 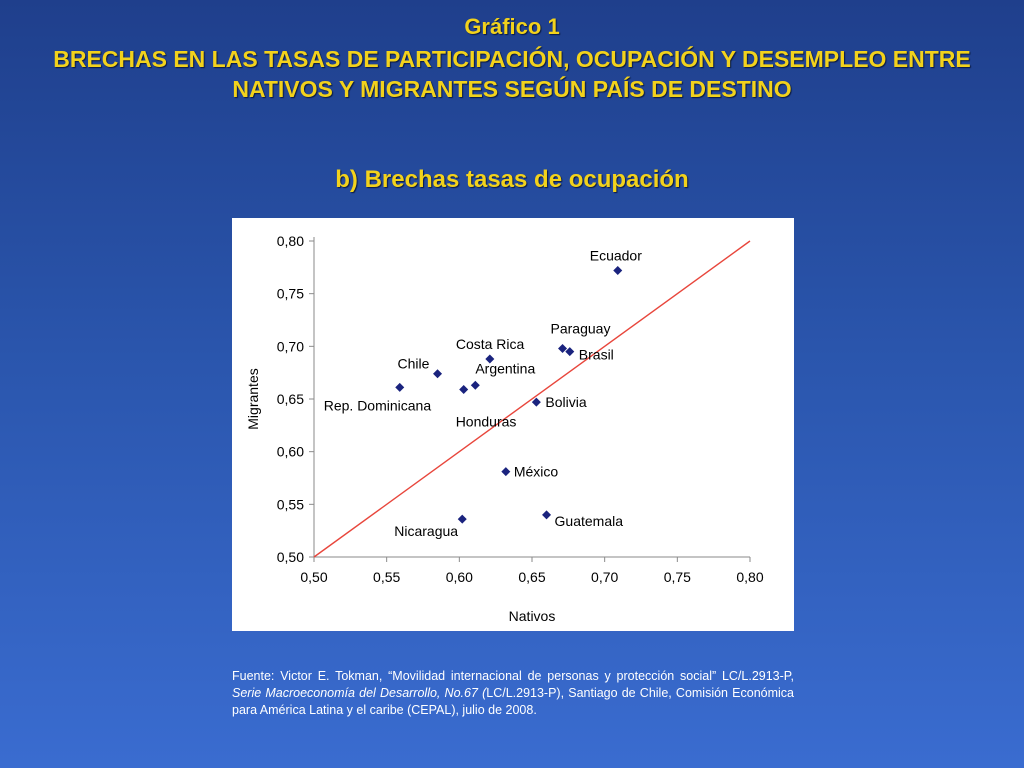 I want to click on y-tick-label: 0,65, so click(x=290, y=399).